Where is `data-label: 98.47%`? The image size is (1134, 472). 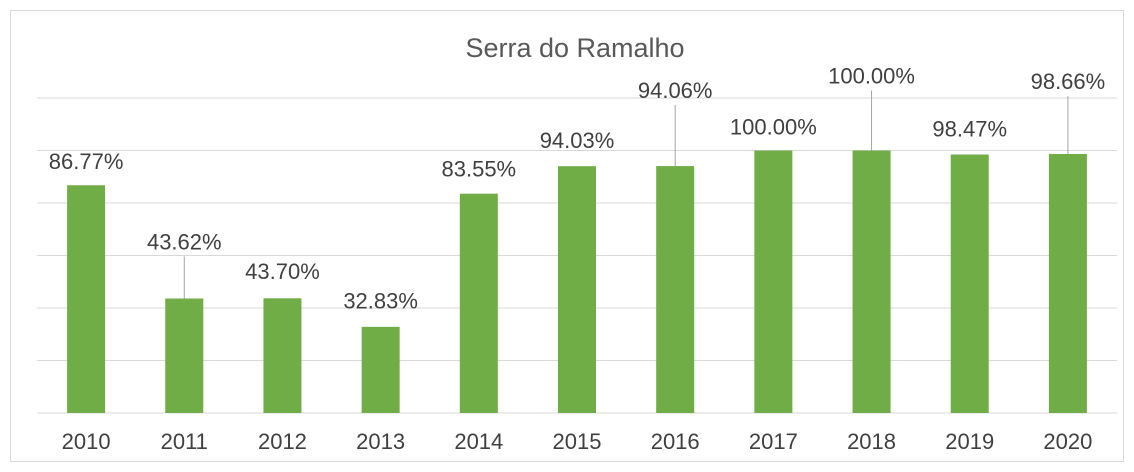 data-label: 98.47% is located at coordinates (969, 128).